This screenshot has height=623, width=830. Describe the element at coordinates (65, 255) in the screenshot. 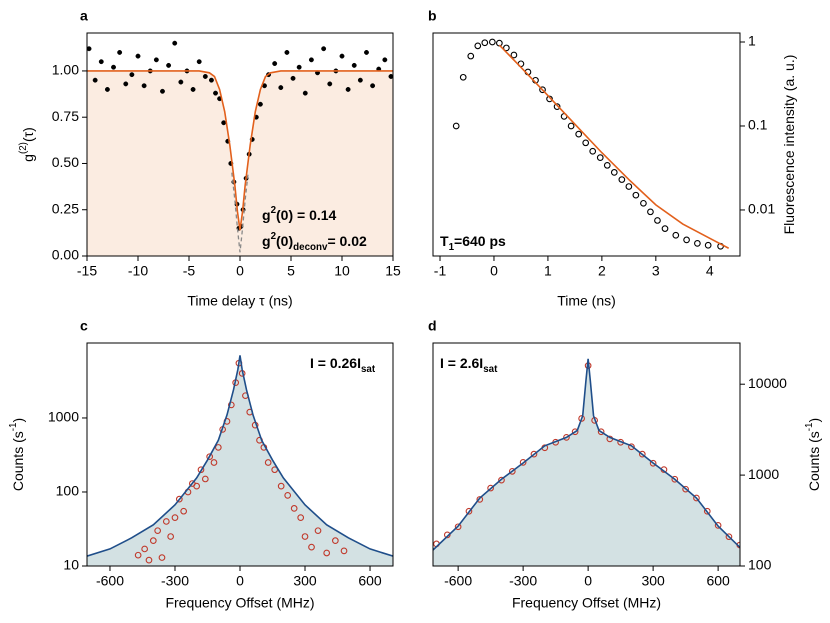

I see `y-tick-label: 0.00` at that location.